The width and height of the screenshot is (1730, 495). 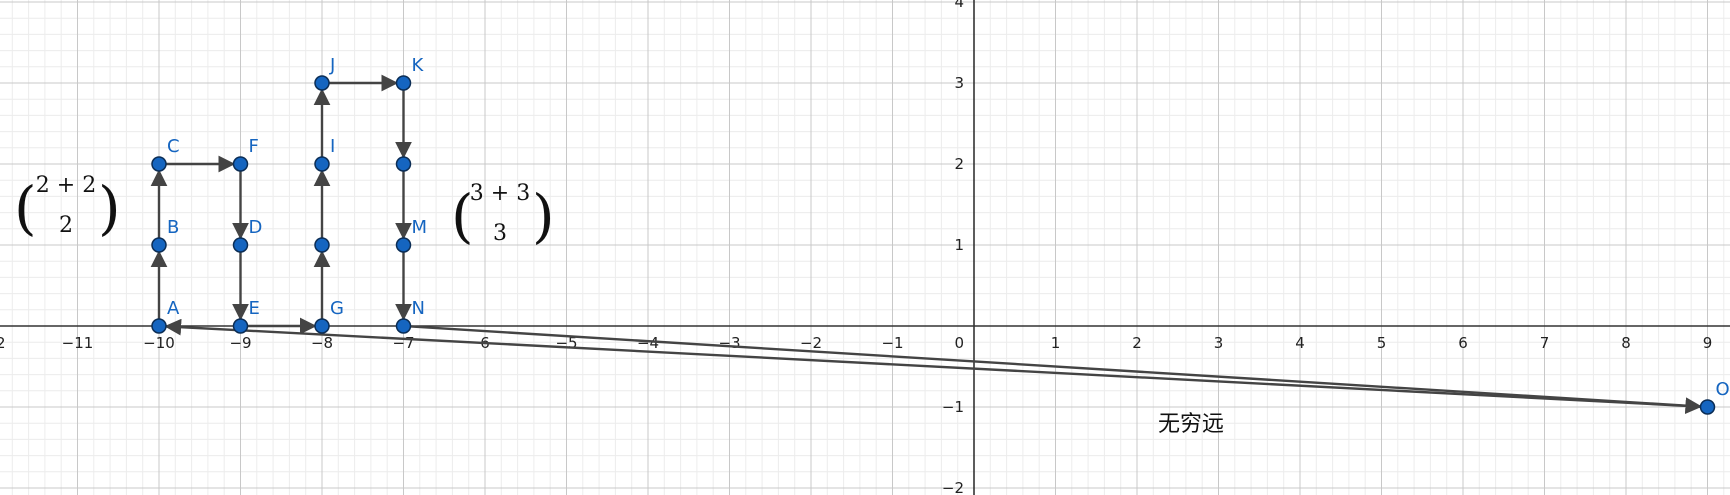 What do you see at coordinates (159, 245) in the screenshot?
I see `point-B` at bounding box center [159, 245].